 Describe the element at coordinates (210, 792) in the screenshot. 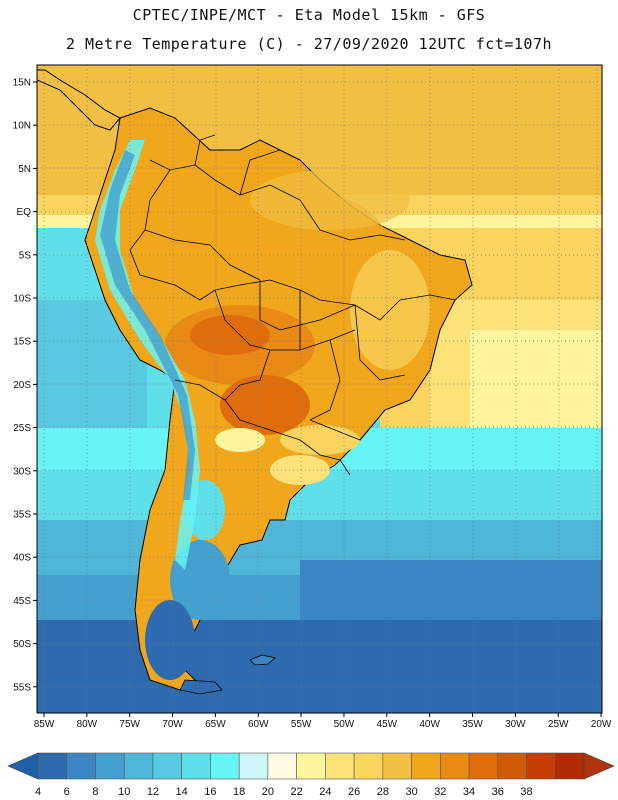

I see `colorbar-label: 16` at that location.